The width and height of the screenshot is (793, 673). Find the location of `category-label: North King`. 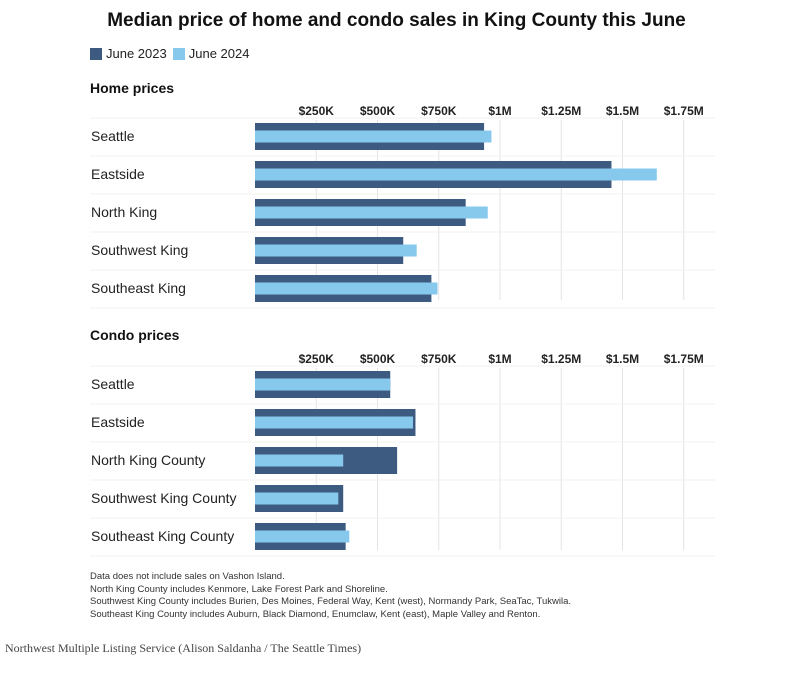

category-label: North King is located at coordinates (124, 212).